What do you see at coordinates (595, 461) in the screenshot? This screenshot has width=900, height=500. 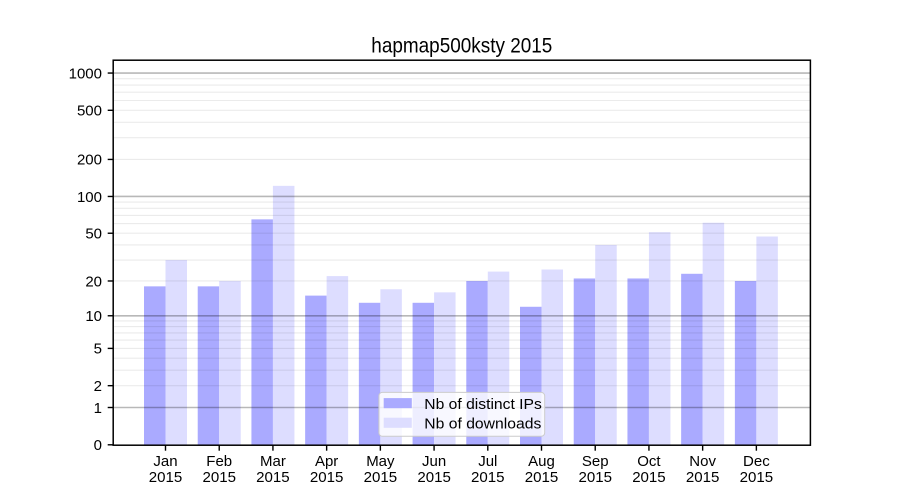 I see `svg-text: Sep` at bounding box center [595, 461].